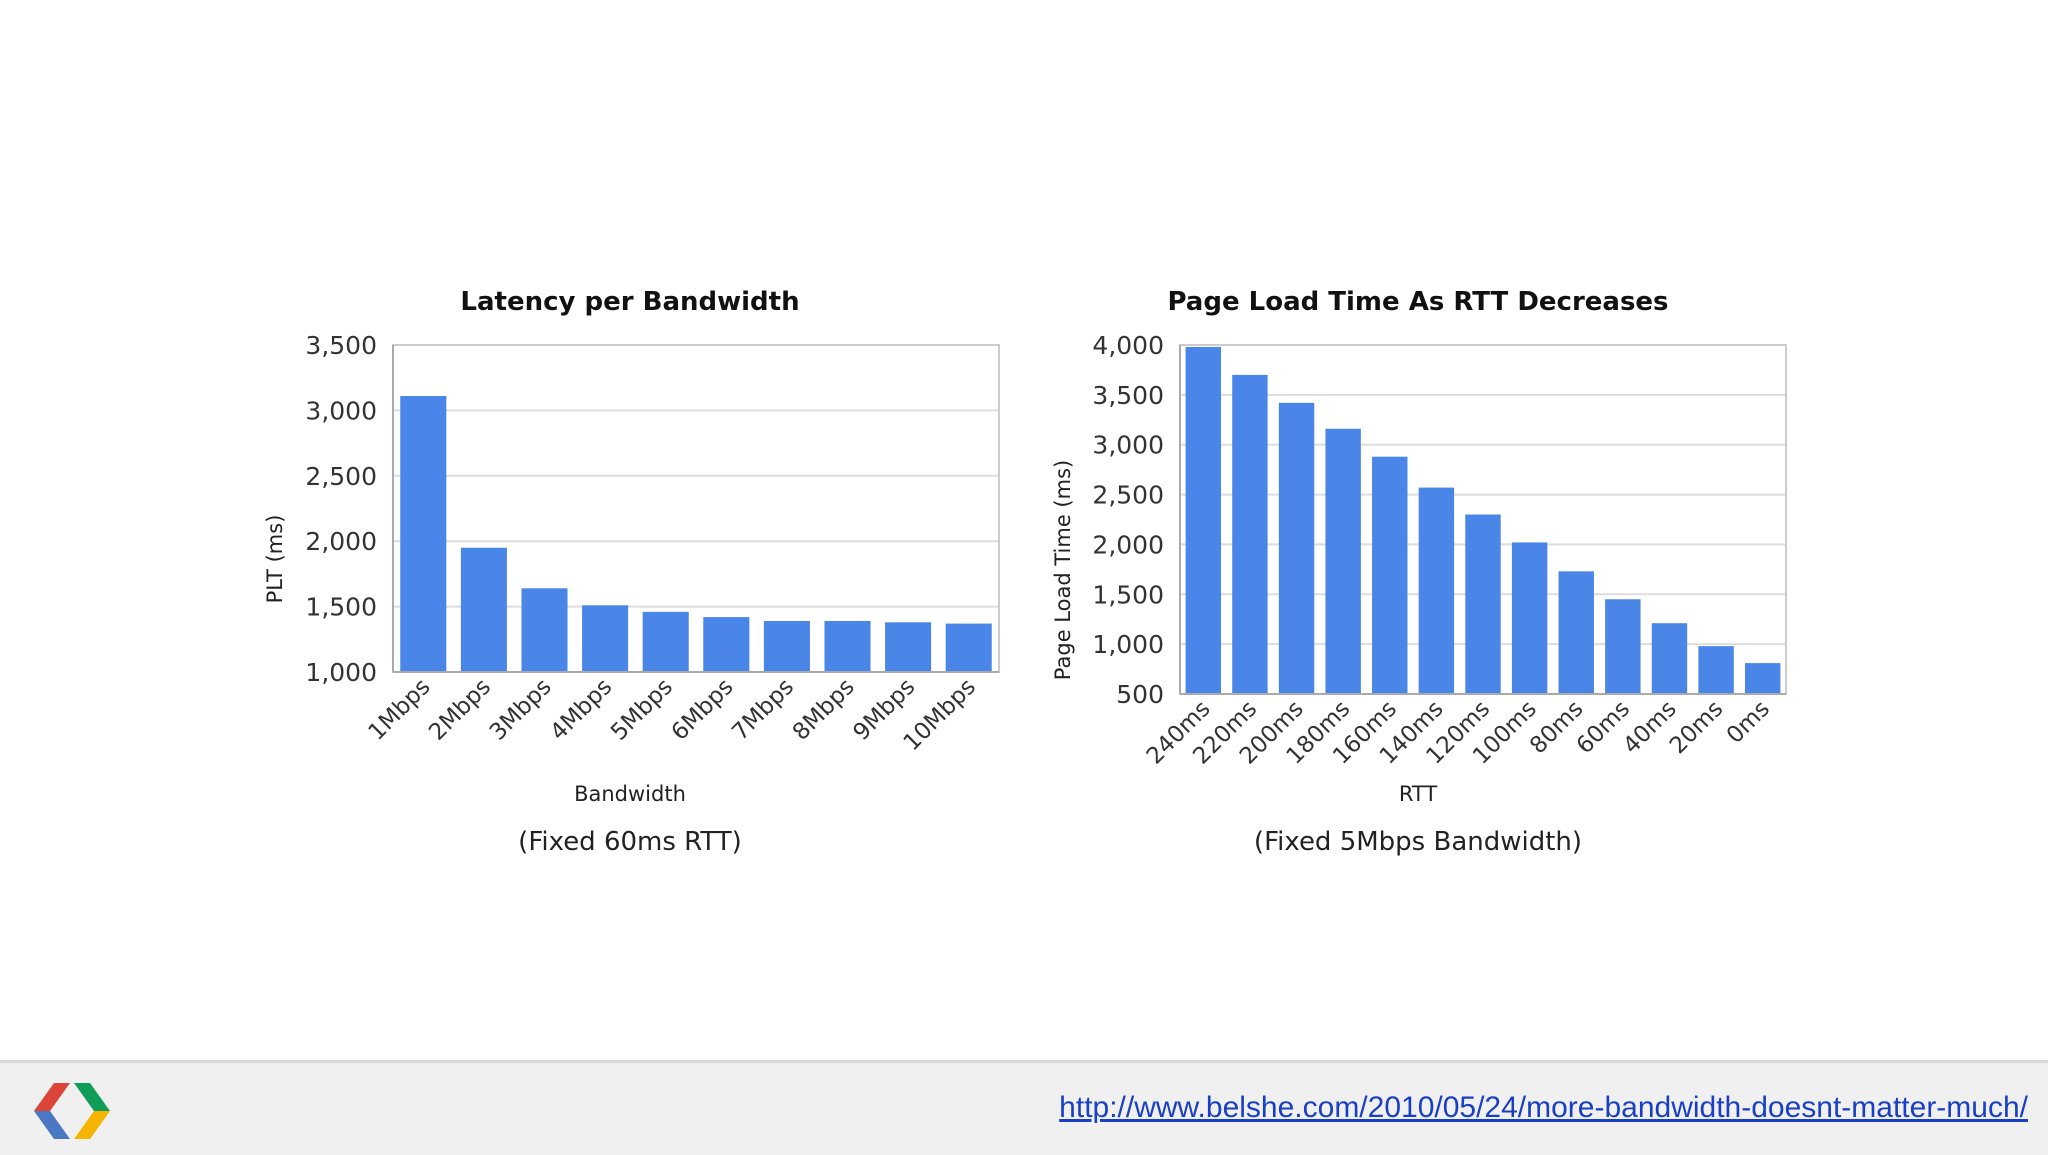 Image resolution: width=2048 pixels, height=1155 pixels. I want to click on x-tick-label: 8Mbps, so click(824, 710).